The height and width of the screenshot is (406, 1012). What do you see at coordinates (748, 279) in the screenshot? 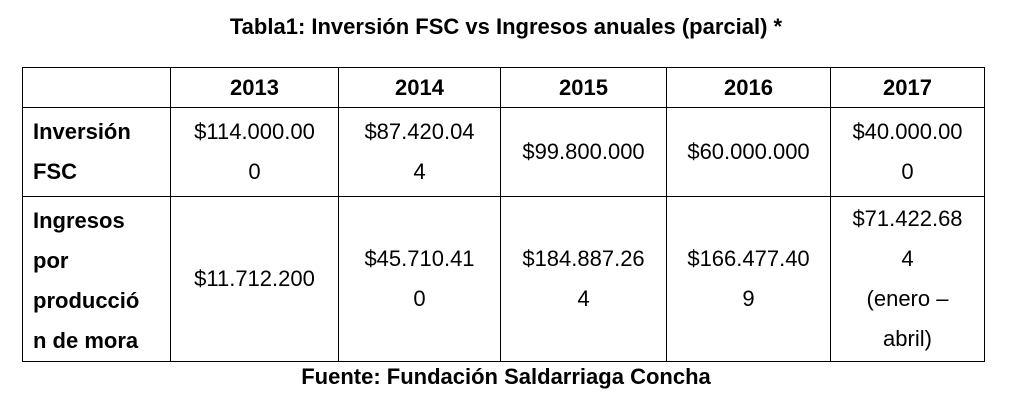
I see `cell-ingresos-2016: $166.477.40 9` at bounding box center [748, 279].